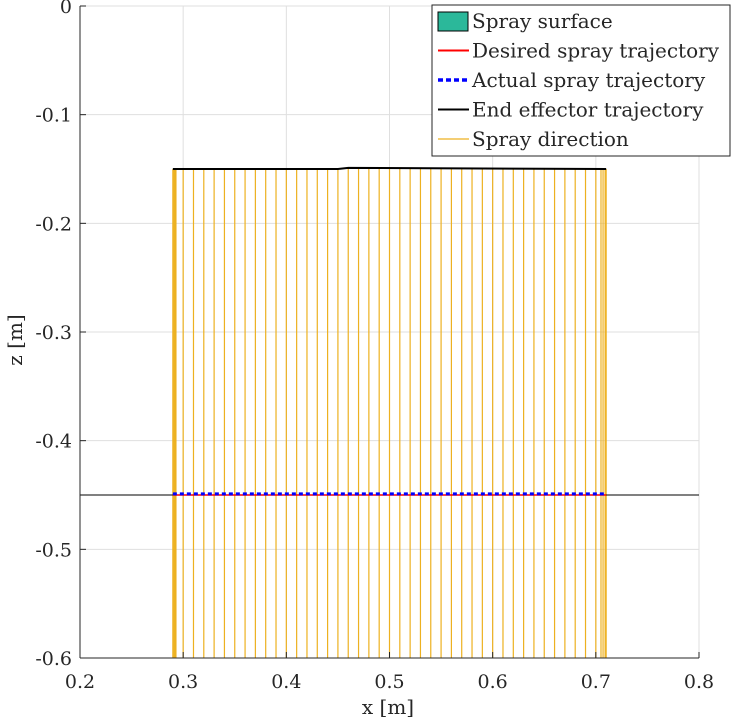  I want to click on x-tick-label: 0.4, so click(286, 682).